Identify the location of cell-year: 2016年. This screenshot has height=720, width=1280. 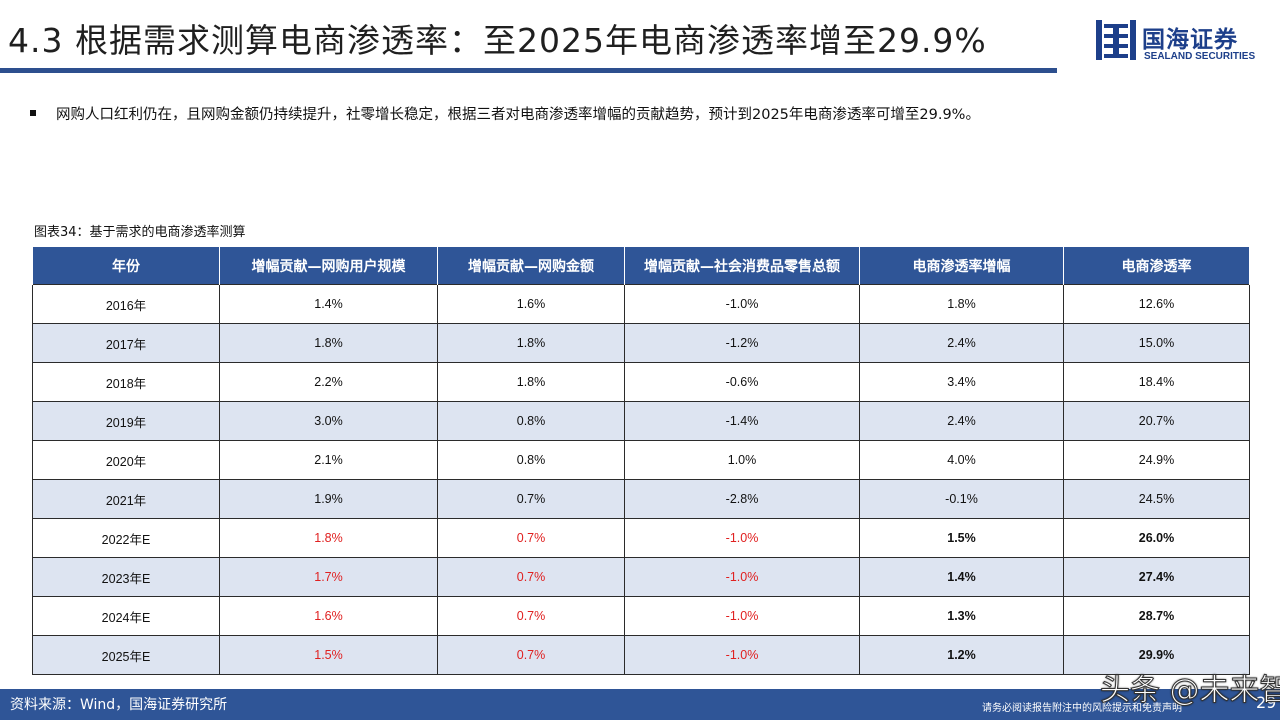
(126, 304).